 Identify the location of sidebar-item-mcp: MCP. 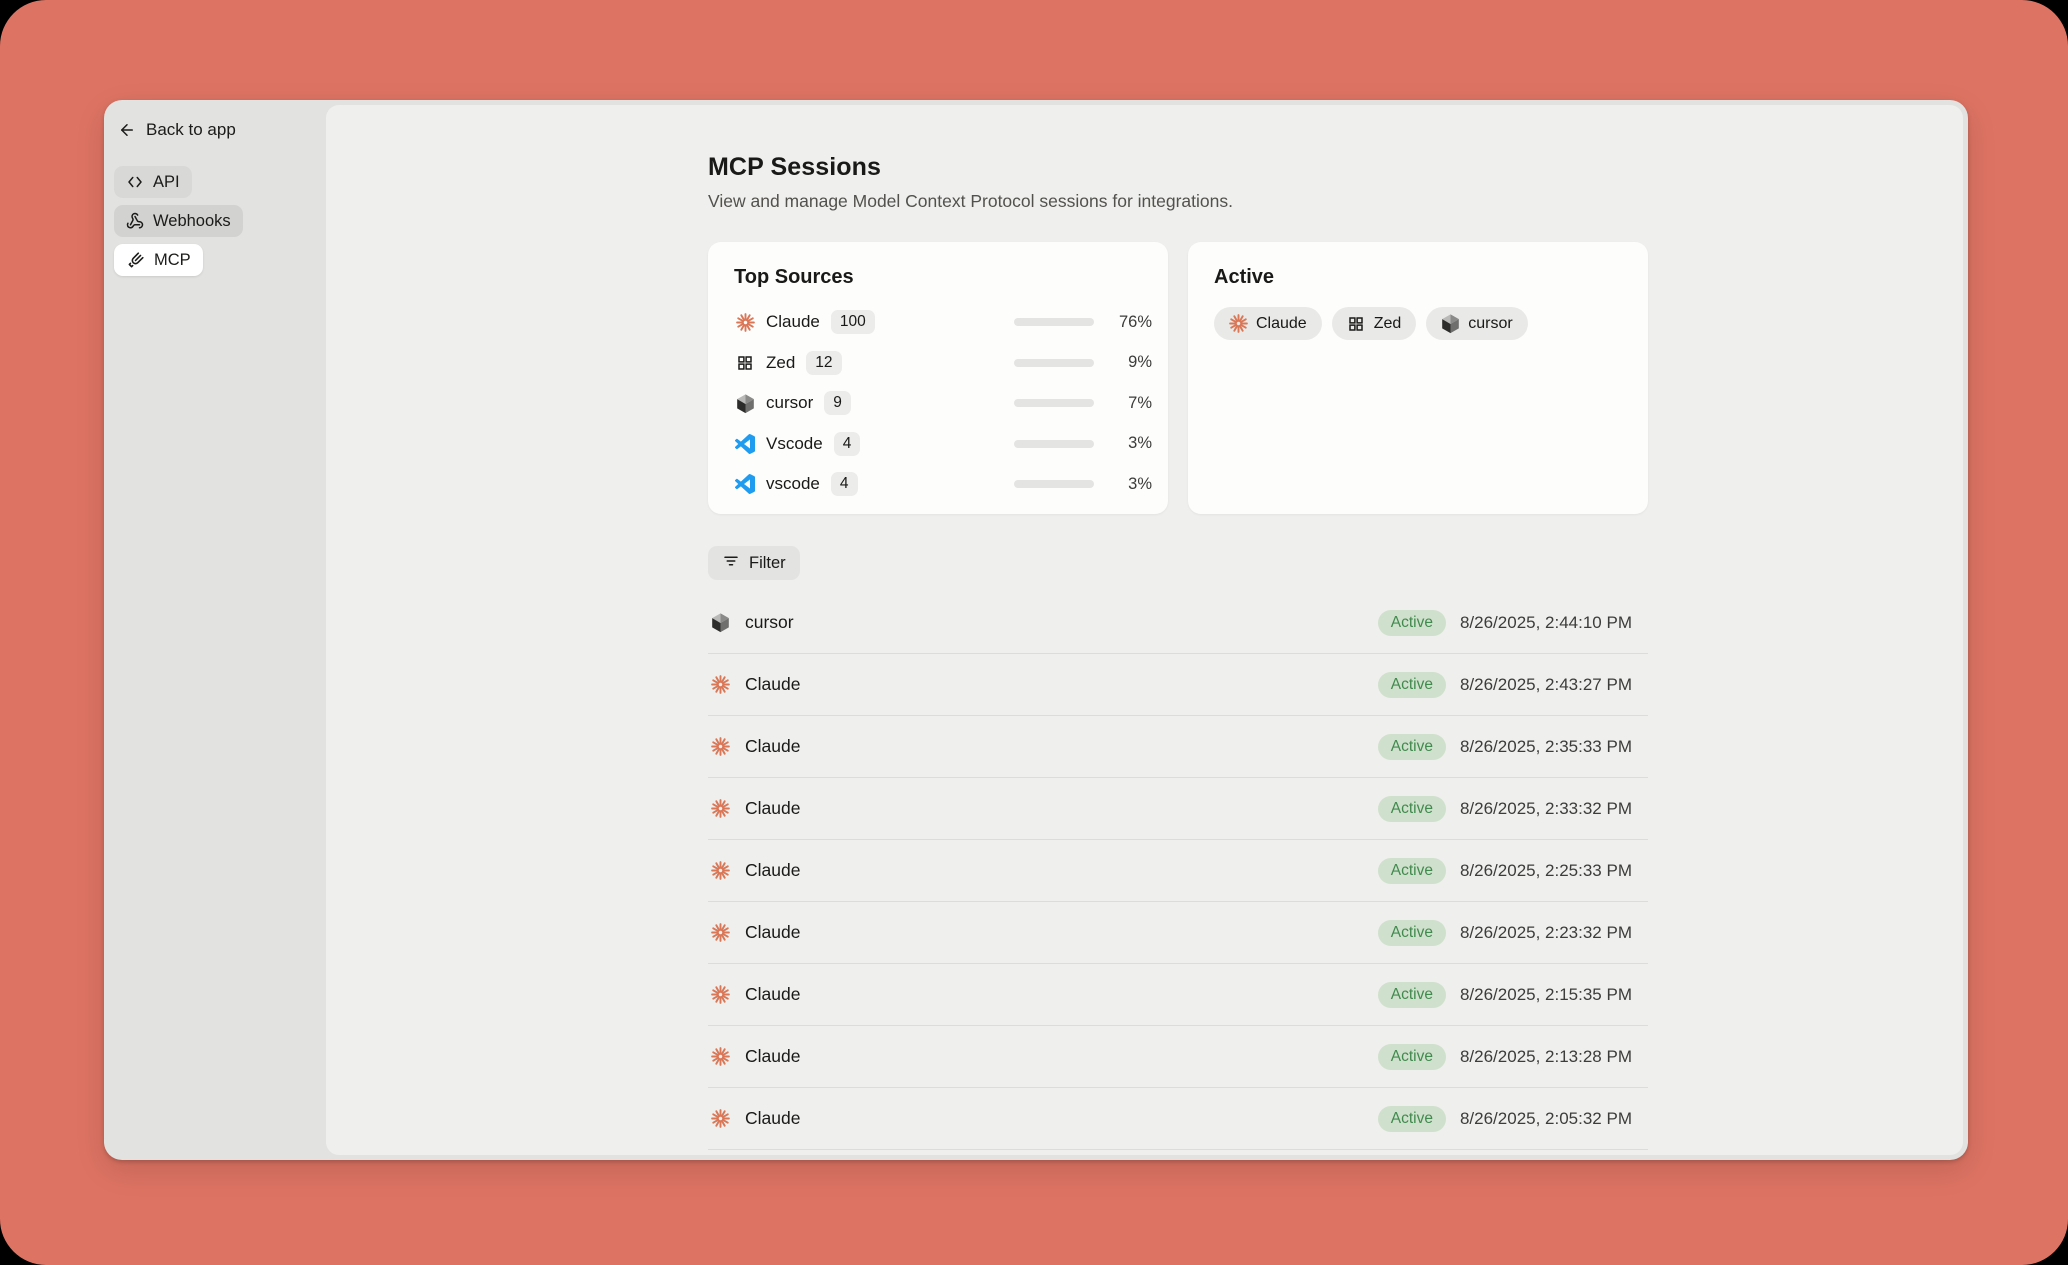
(158, 260).